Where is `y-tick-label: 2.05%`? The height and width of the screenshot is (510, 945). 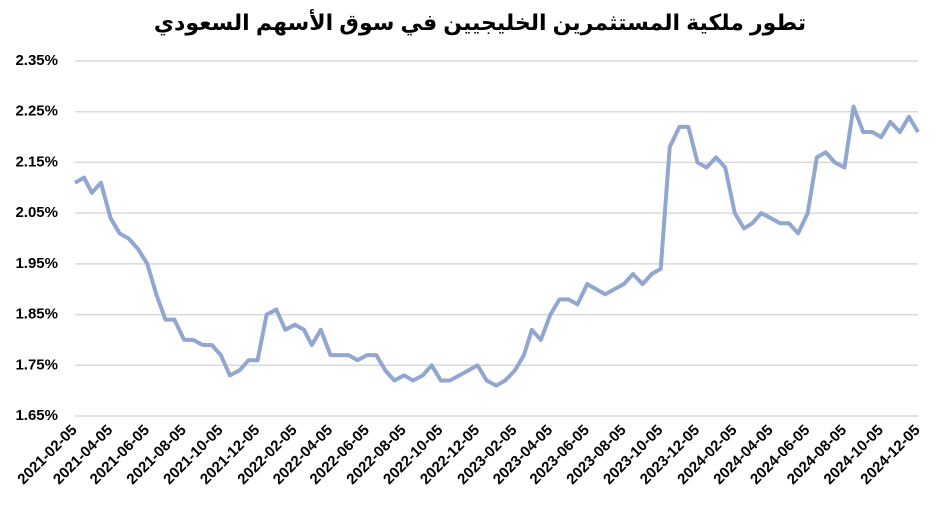 y-tick-label: 2.05% is located at coordinates (36, 212).